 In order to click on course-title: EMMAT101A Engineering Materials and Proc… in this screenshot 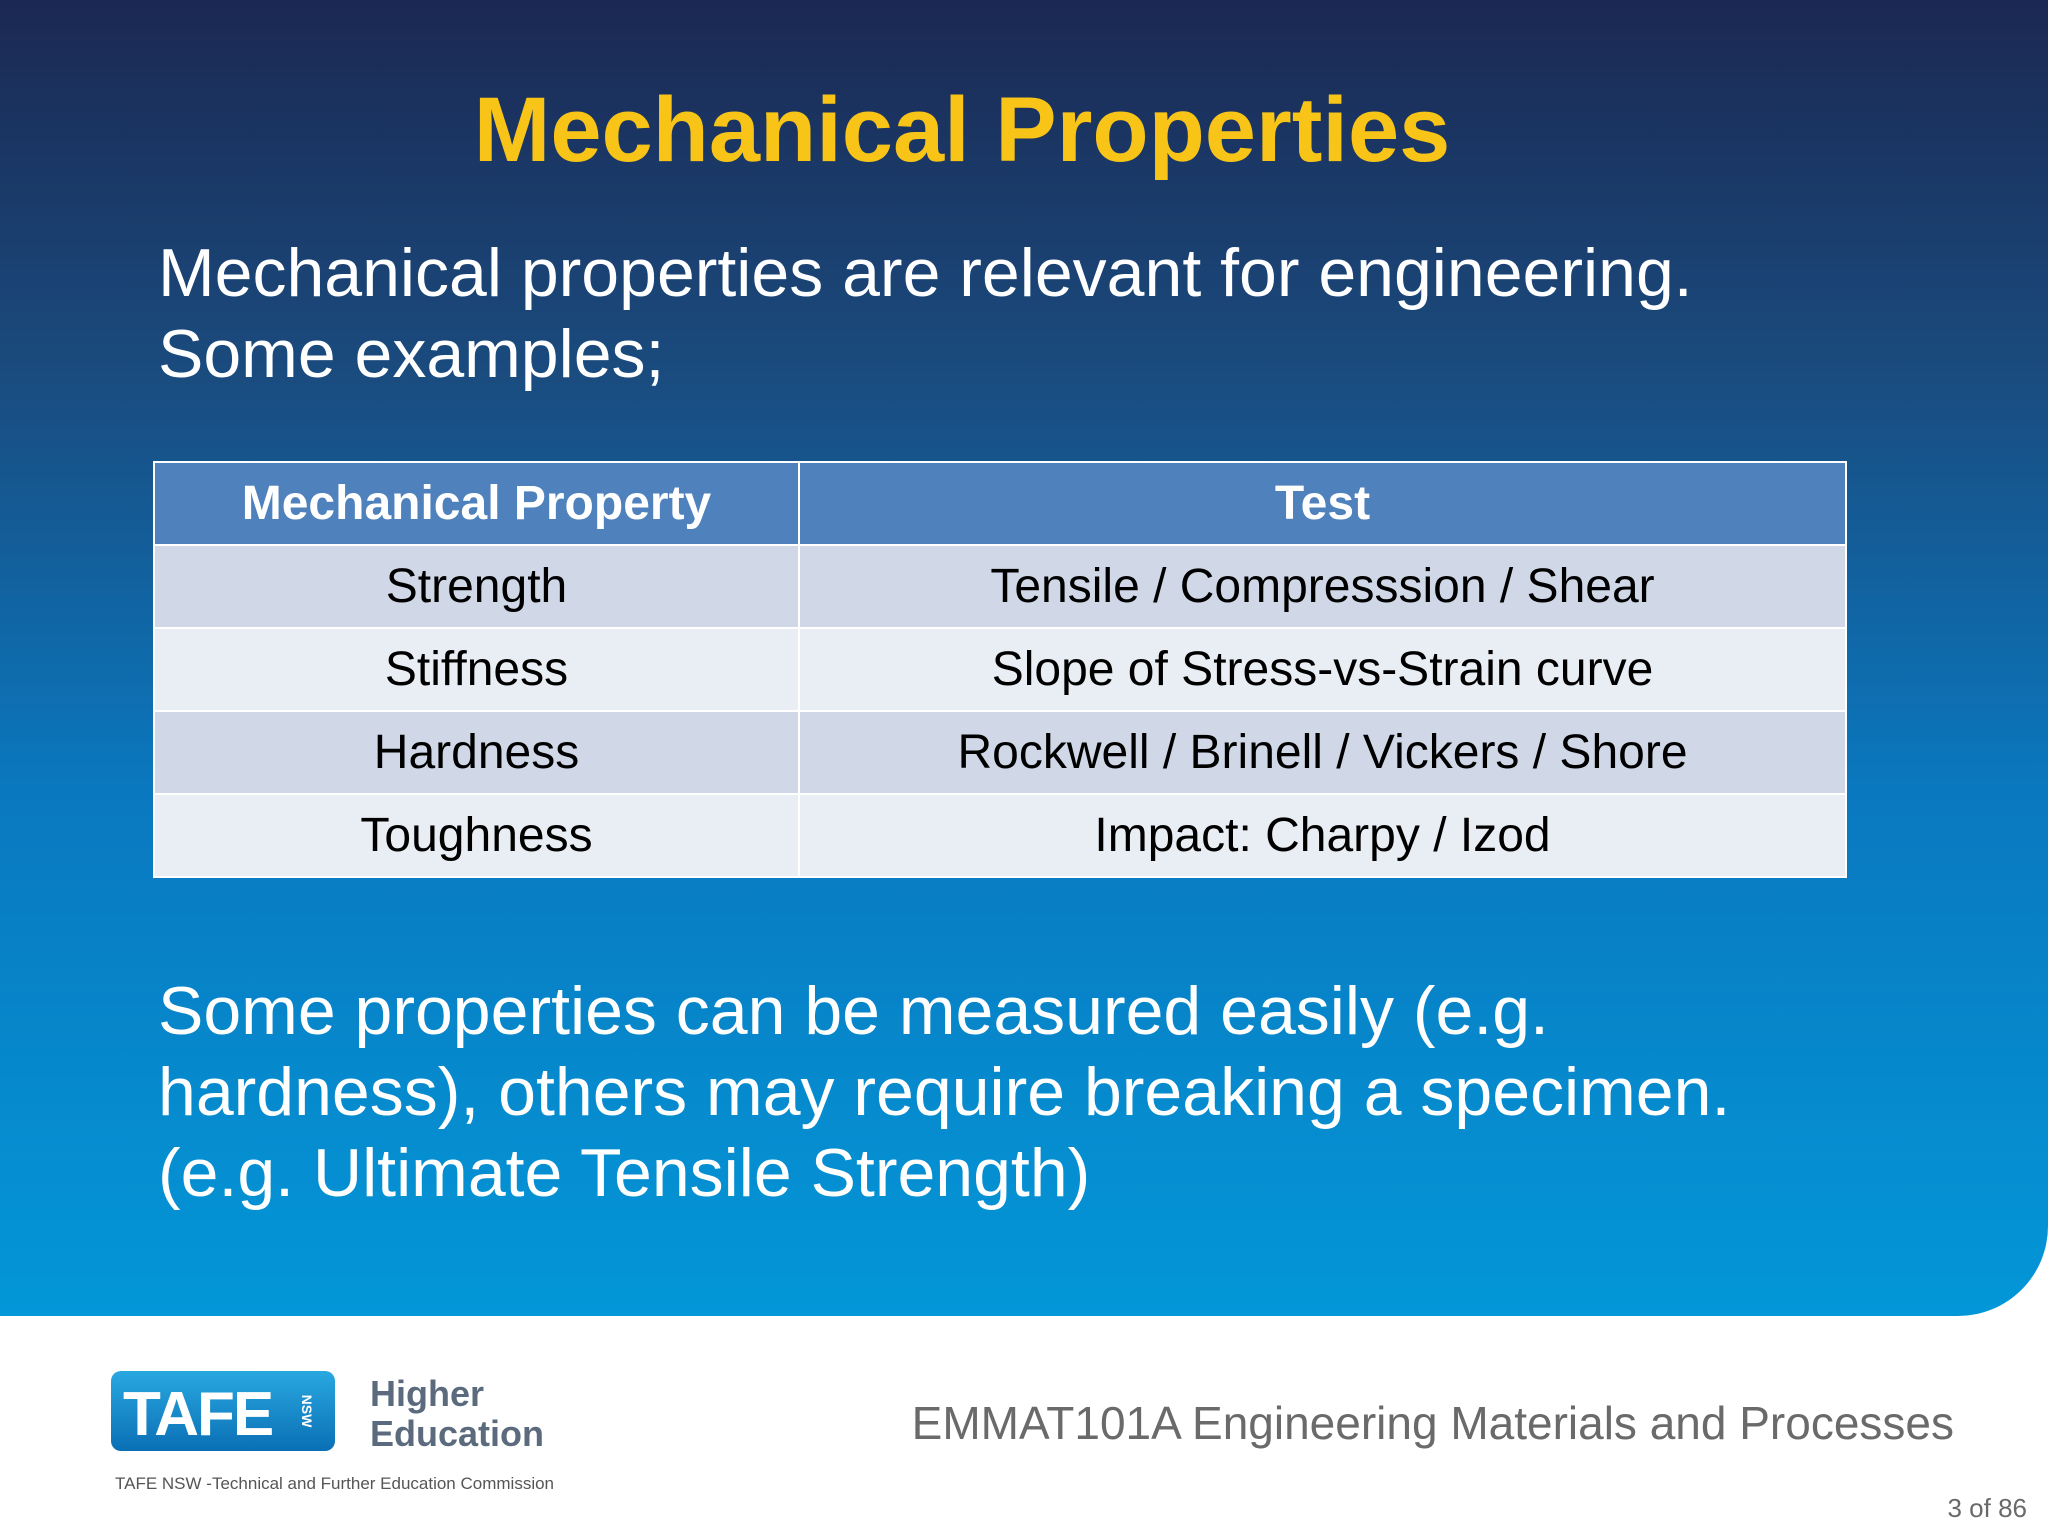, I will do `click(1432, 1423)`.